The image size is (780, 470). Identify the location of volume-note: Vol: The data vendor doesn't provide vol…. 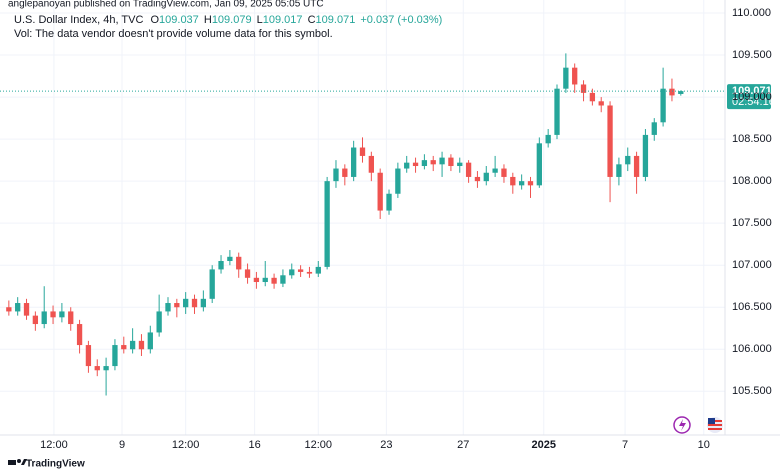
(173, 34).